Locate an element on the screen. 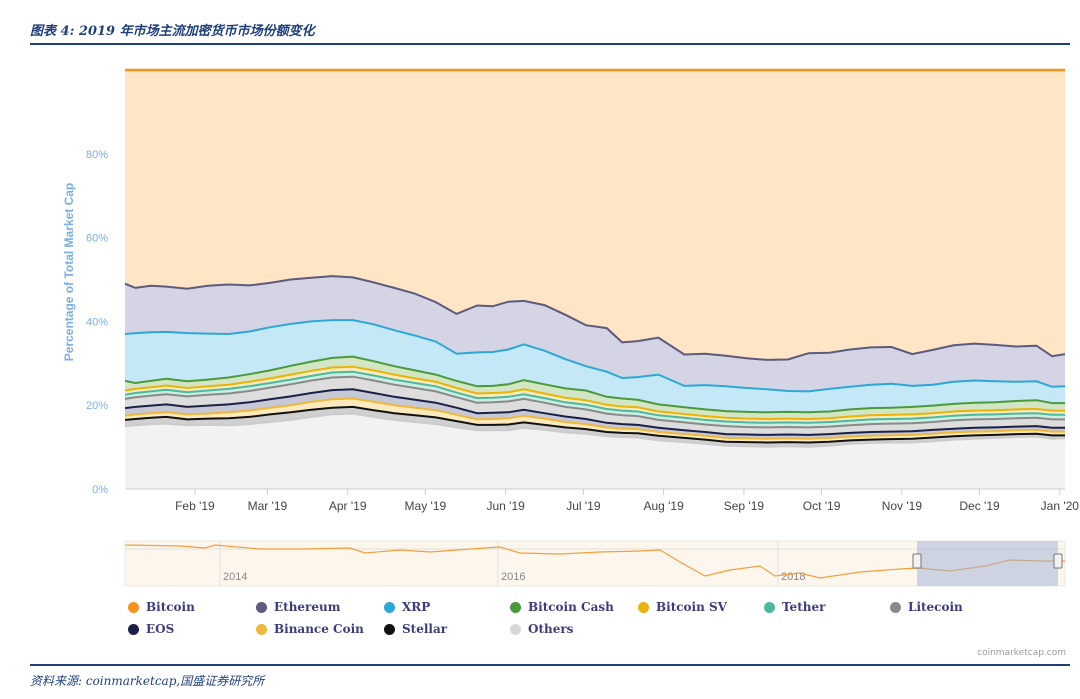 This screenshot has width=1080, height=699. y-axis-label: Percentage of Total Market Cap is located at coordinates (69, 272).